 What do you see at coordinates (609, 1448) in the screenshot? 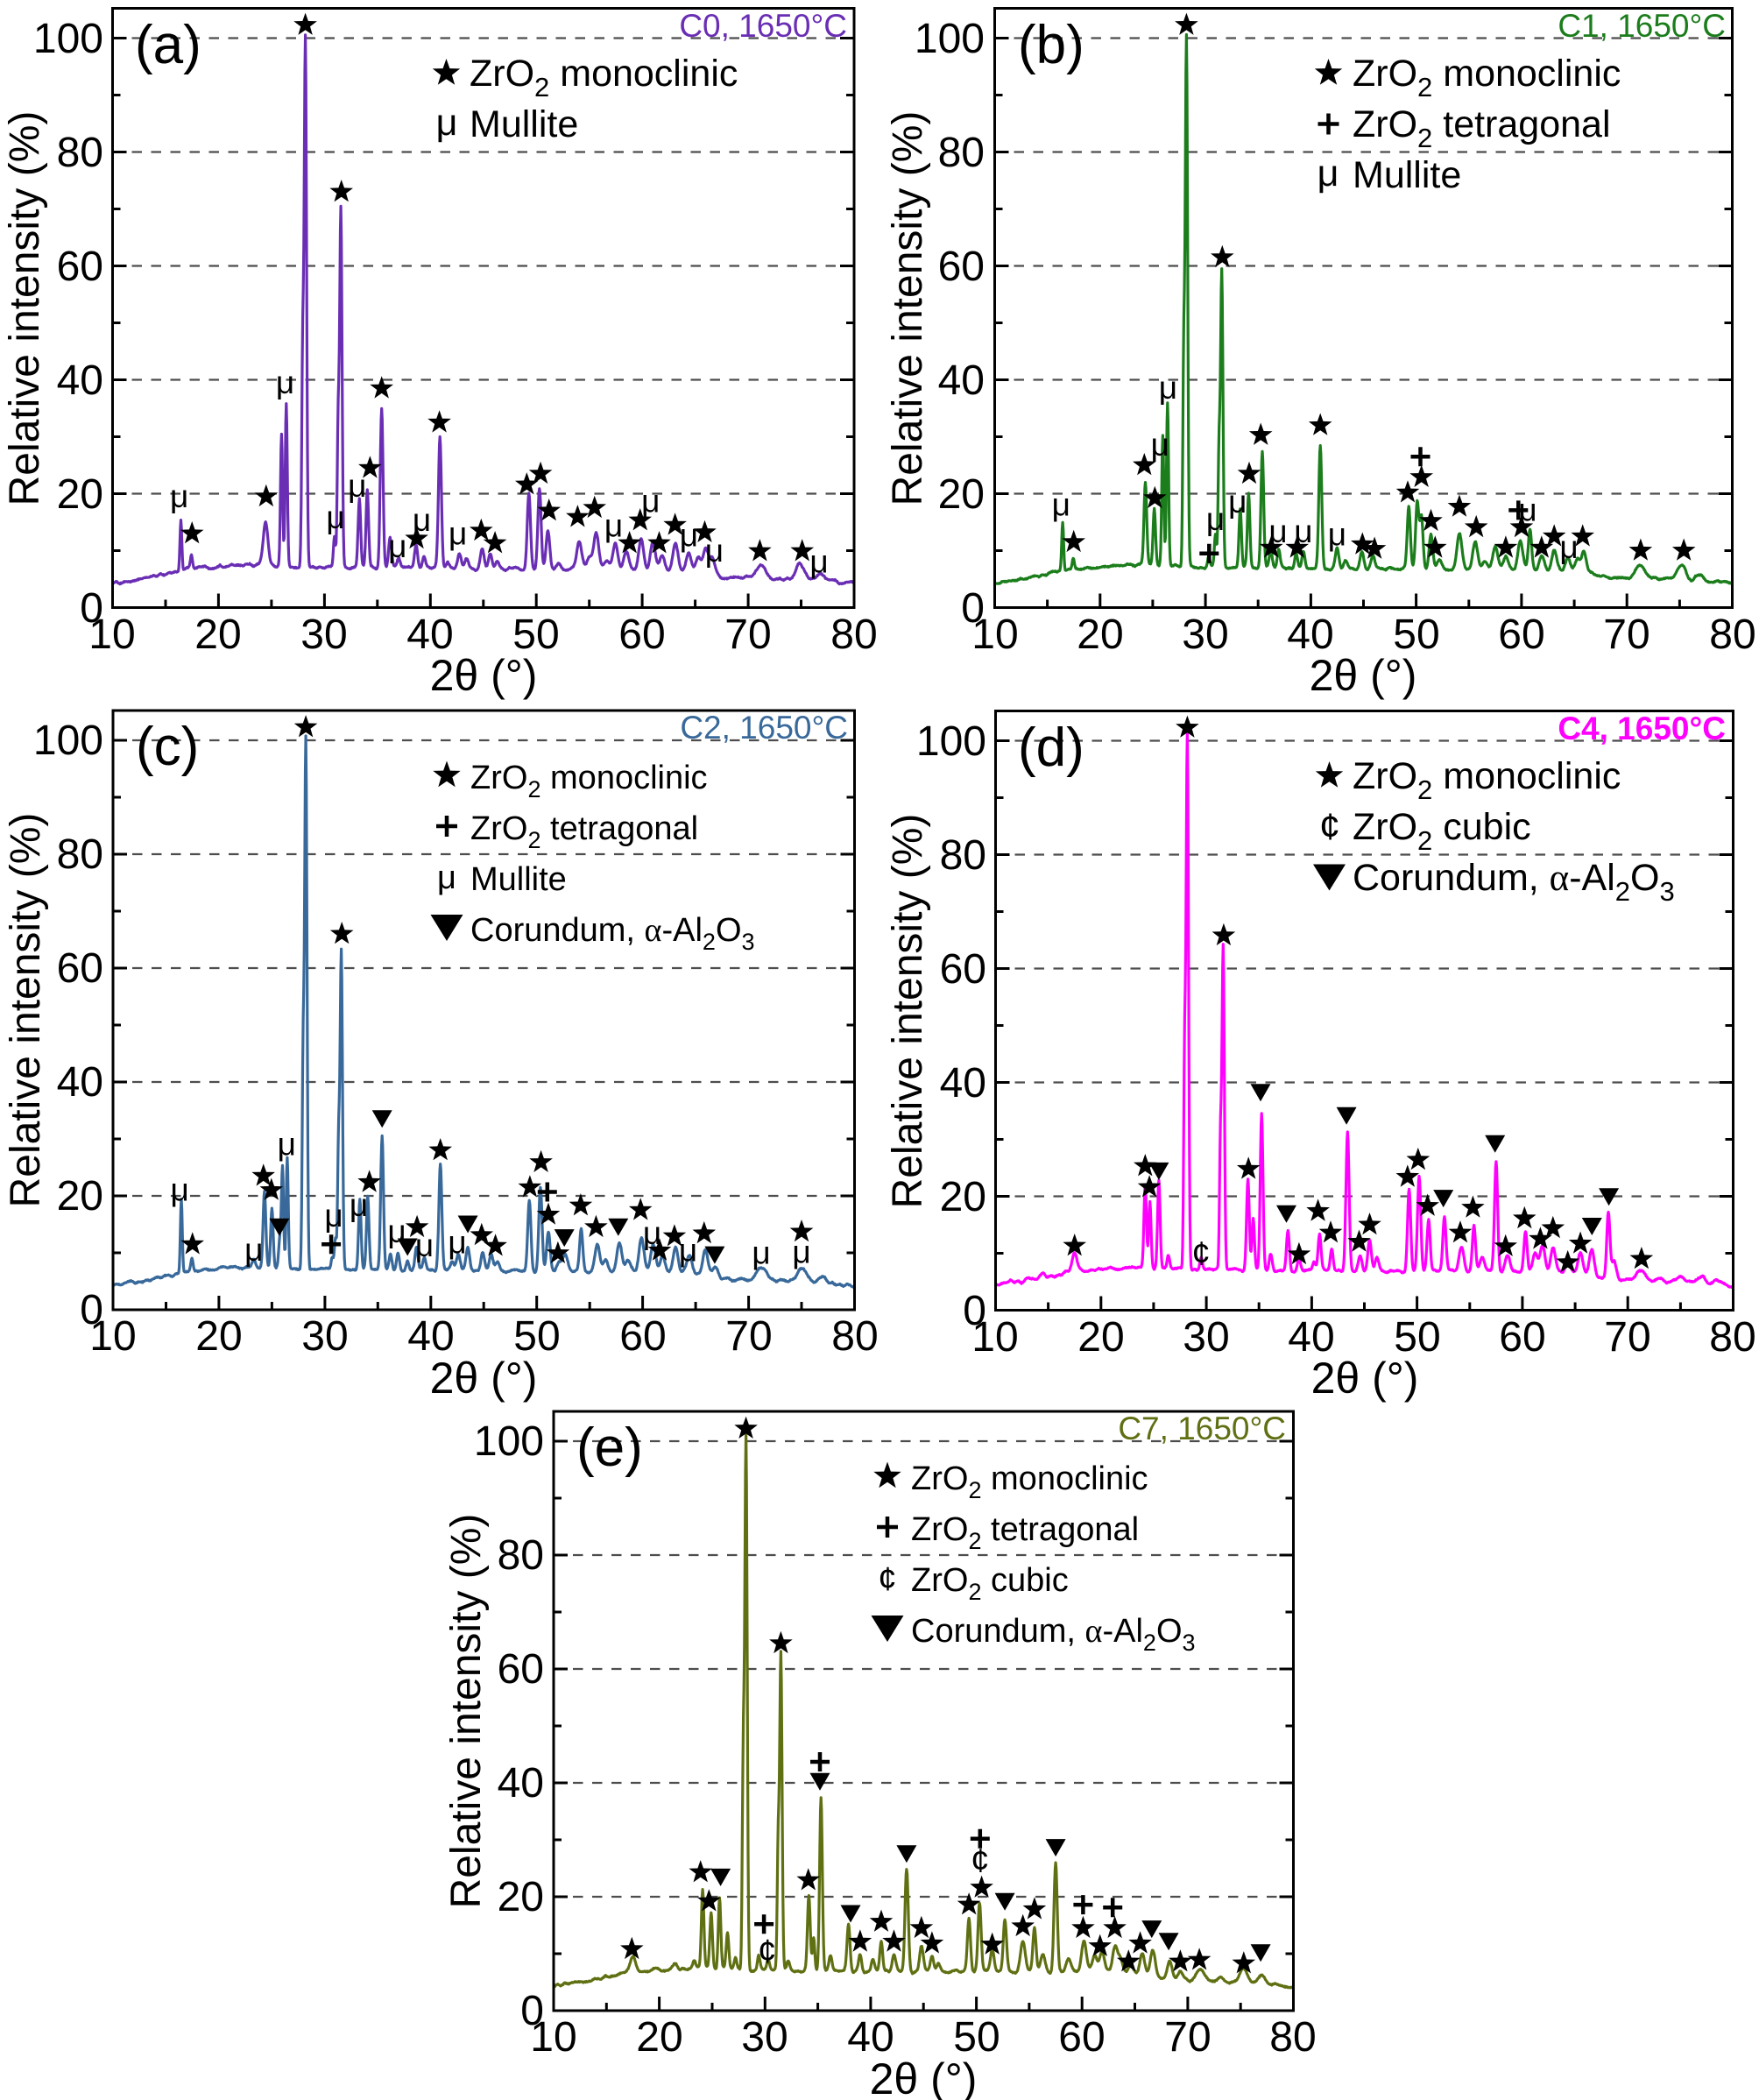
I see `svg-text: (e)` at bounding box center [609, 1448].